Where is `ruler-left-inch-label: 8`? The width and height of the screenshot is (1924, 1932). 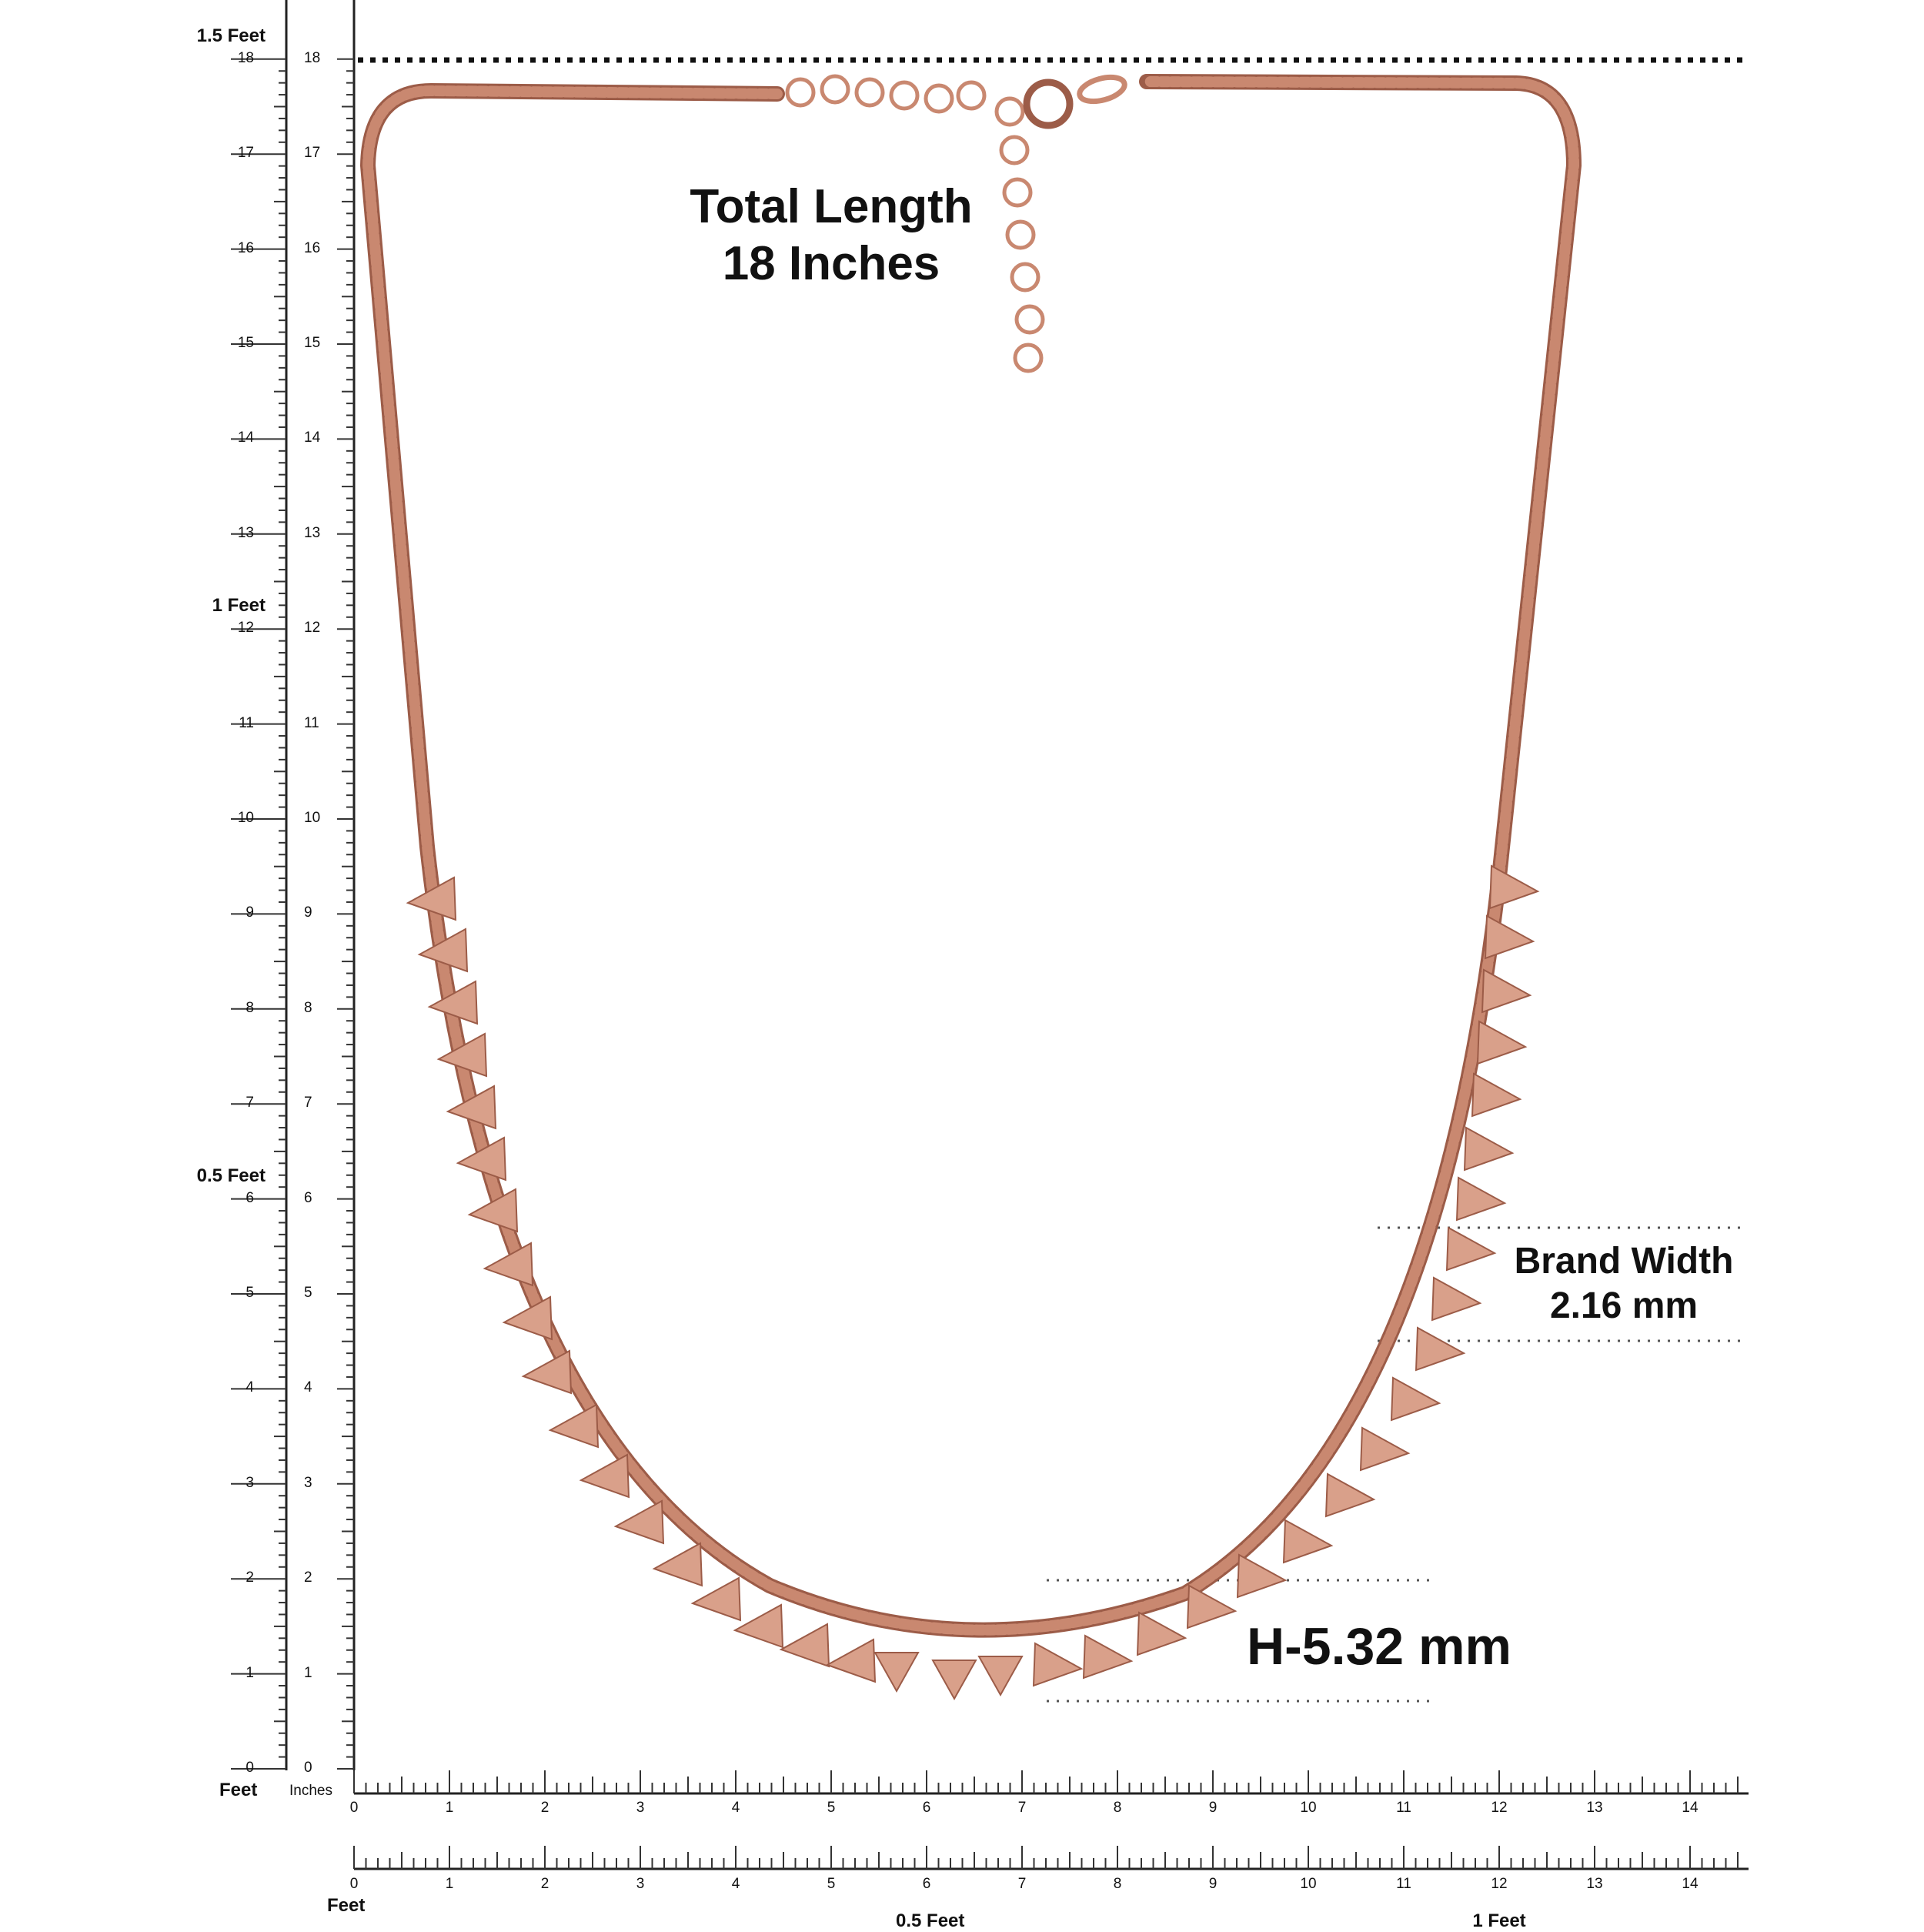
ruler-left-inch-label: 8 is located at coordinates (250, 1008).